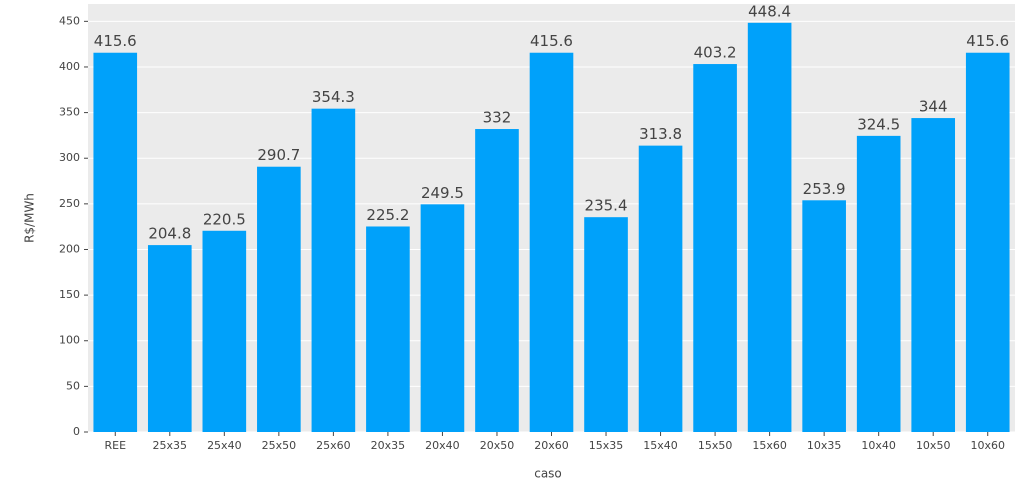  What do you see at coordinates (333, 97) in the screenshot?
I see `value-label: 354.3` at bounding box center [333, 97].